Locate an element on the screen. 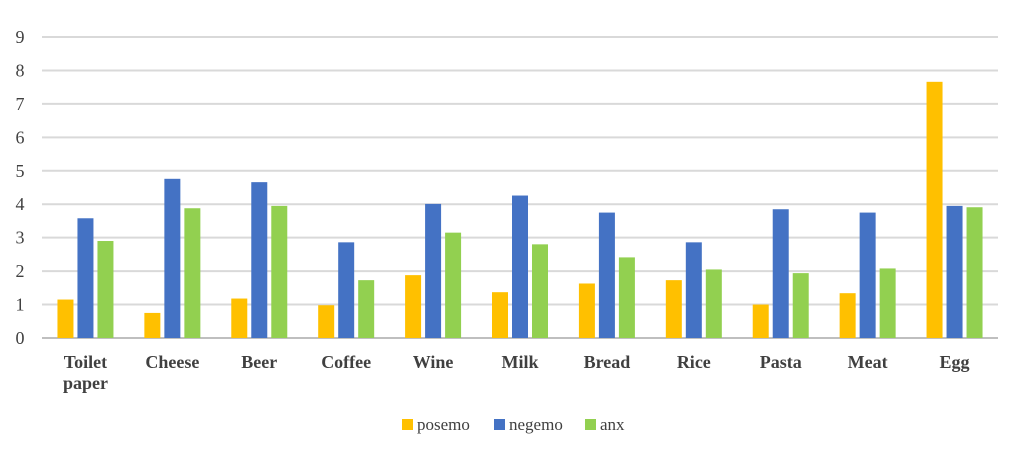  x-category-label: Milk is located at coordinates (519, 362).